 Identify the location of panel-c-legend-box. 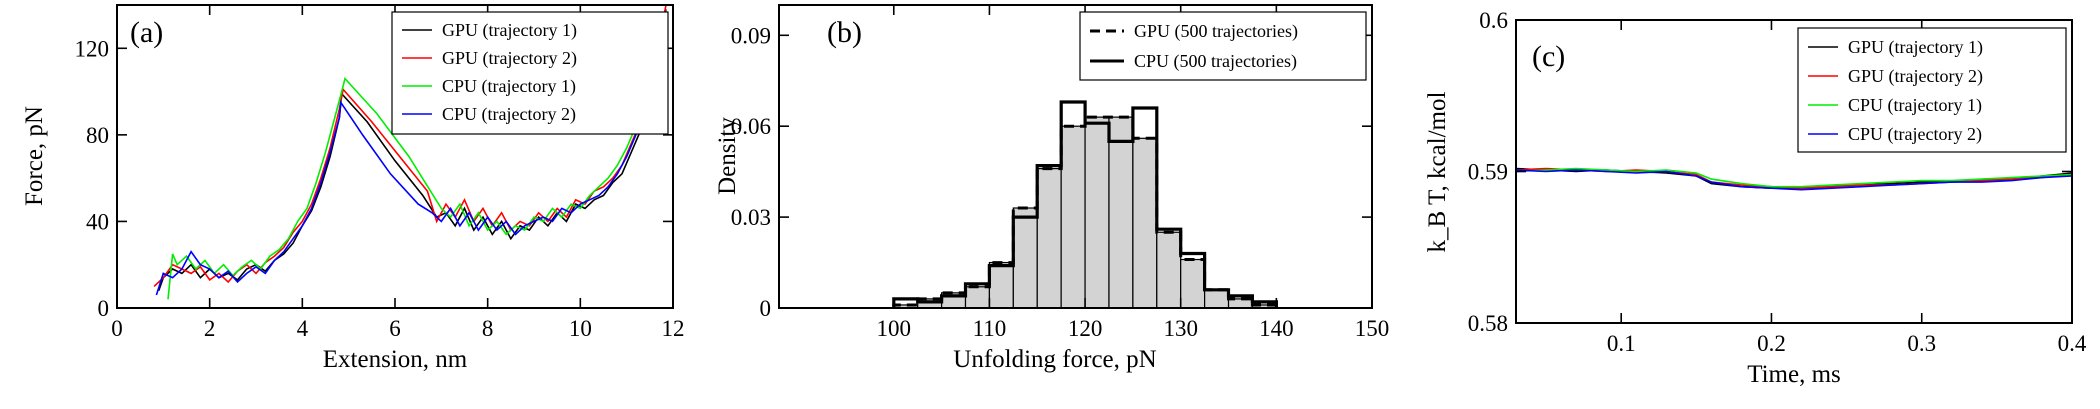
(1932, 90).